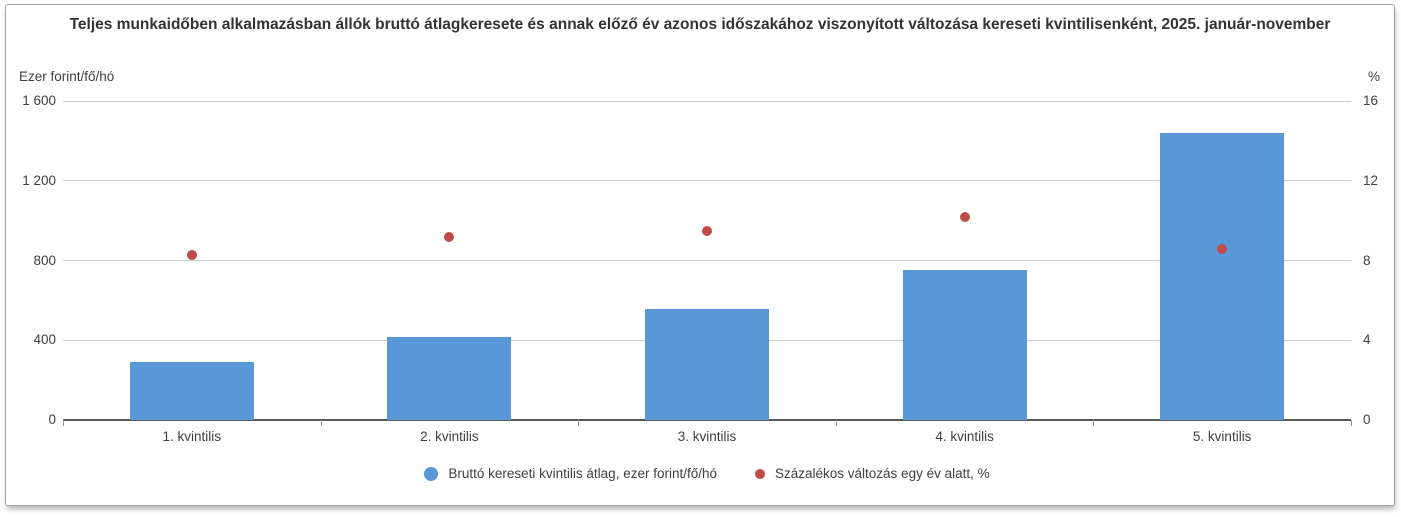 The height and width of the screenshot is (517, 1401). I want to click on right-axis-unit-label: %, so click(1373, 76).